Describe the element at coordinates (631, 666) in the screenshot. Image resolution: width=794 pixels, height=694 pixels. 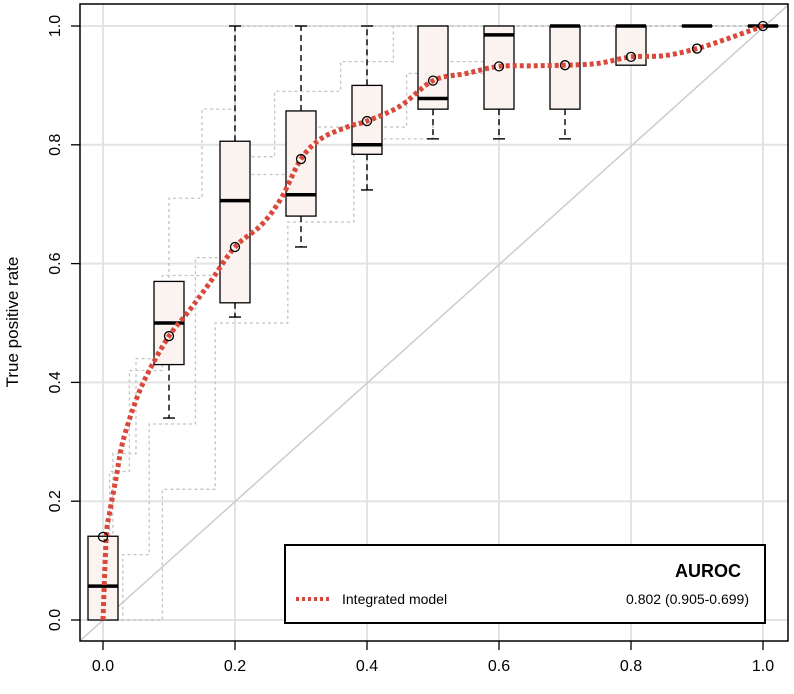
I see `x-tick-label: 0.8` at that location.